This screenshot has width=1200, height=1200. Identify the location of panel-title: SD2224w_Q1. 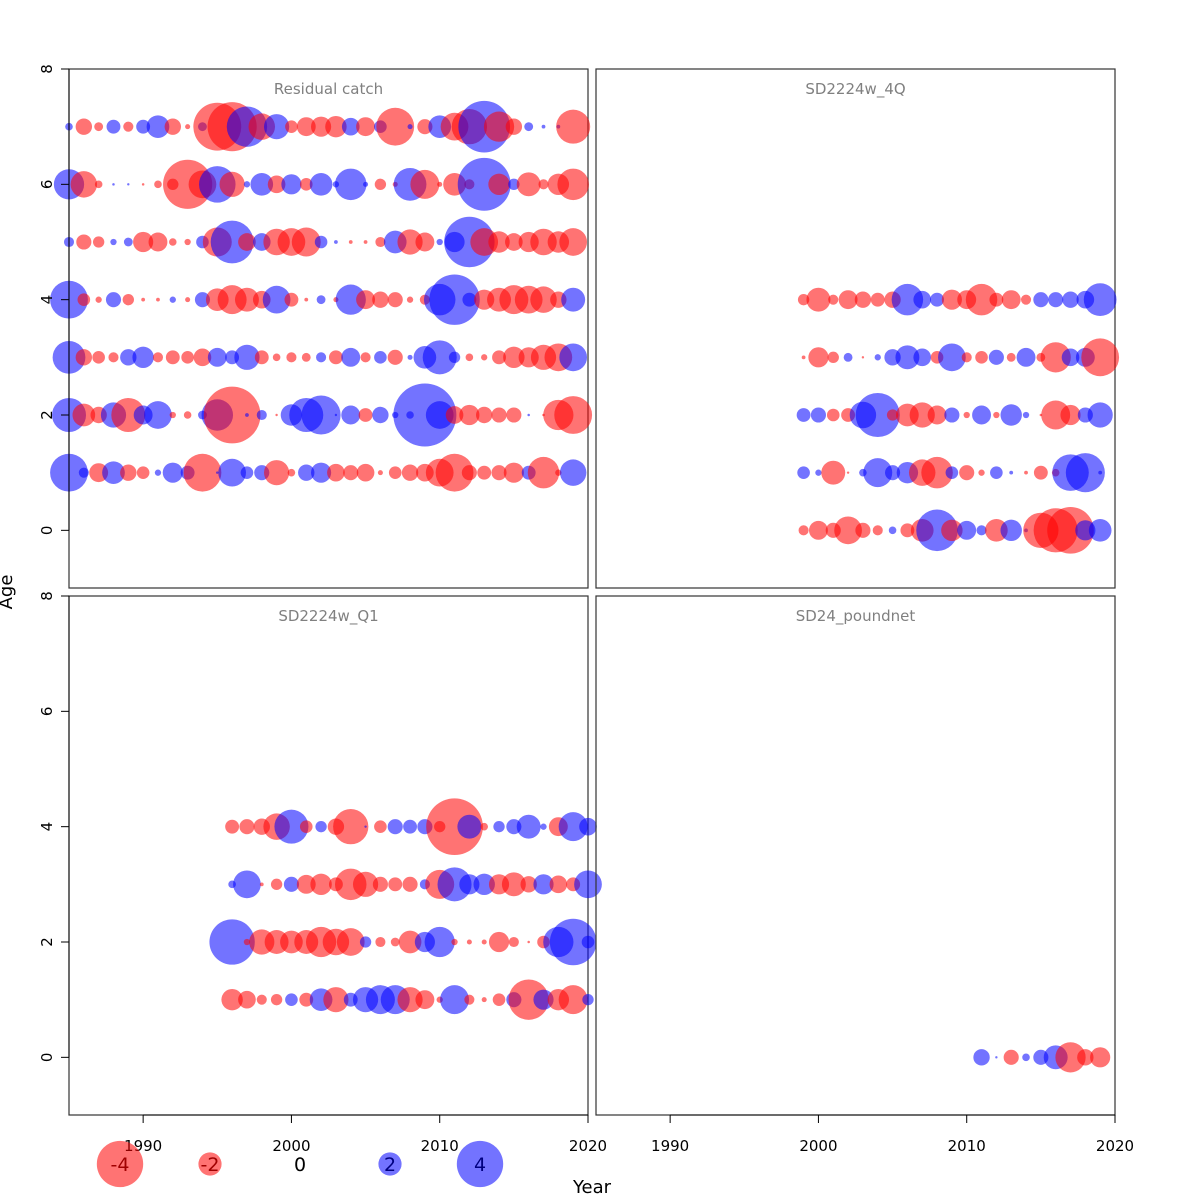
(328, 616).